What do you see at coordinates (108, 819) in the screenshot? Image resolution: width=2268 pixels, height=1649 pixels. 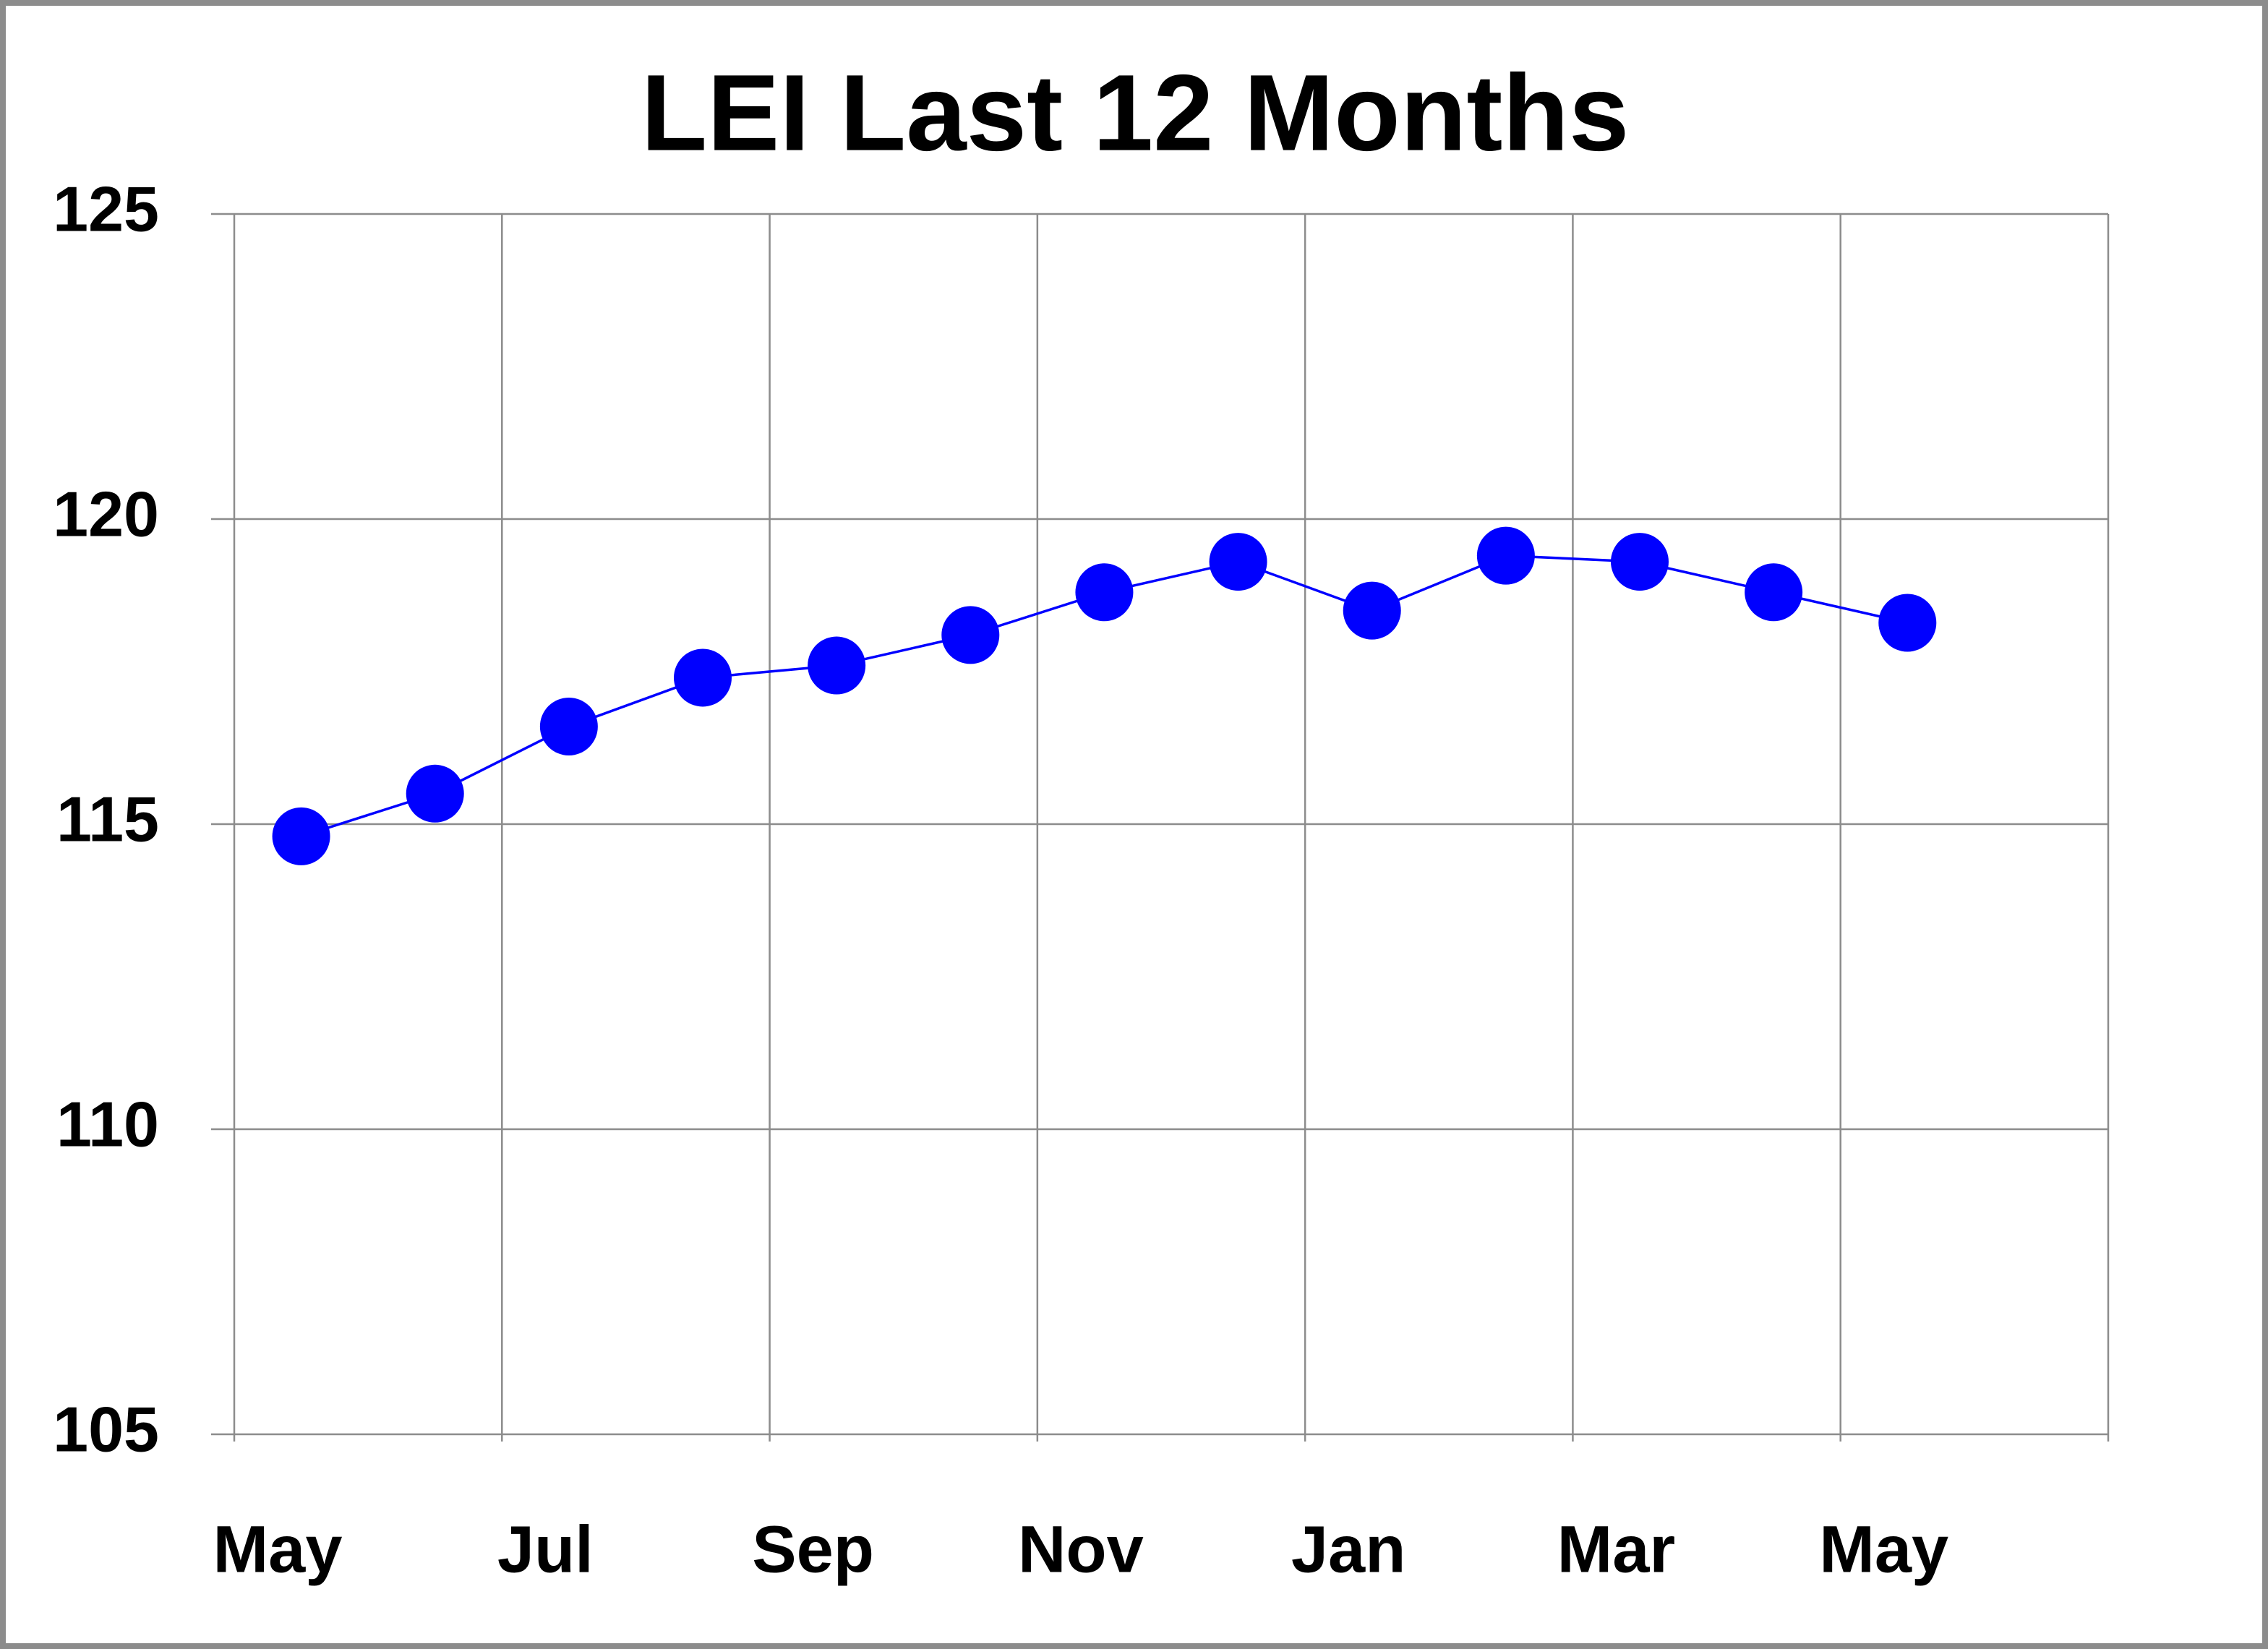 I see `y-tick-label: 115` at bounding box center [108, 819].